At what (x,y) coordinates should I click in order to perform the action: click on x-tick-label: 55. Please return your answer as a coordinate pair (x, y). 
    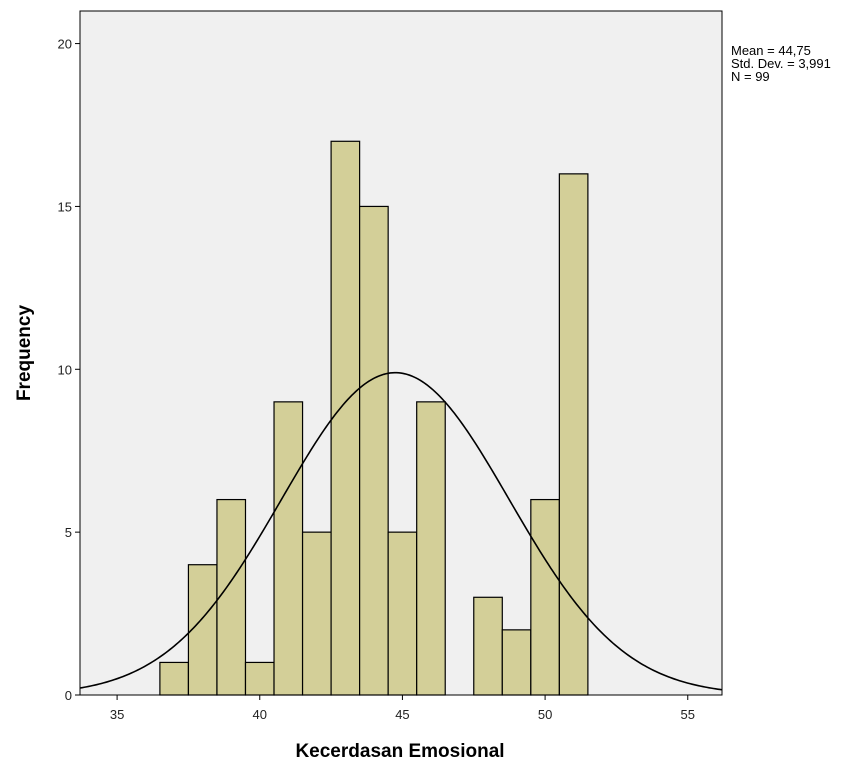
    Looking at the image, I should click on (688, 714).